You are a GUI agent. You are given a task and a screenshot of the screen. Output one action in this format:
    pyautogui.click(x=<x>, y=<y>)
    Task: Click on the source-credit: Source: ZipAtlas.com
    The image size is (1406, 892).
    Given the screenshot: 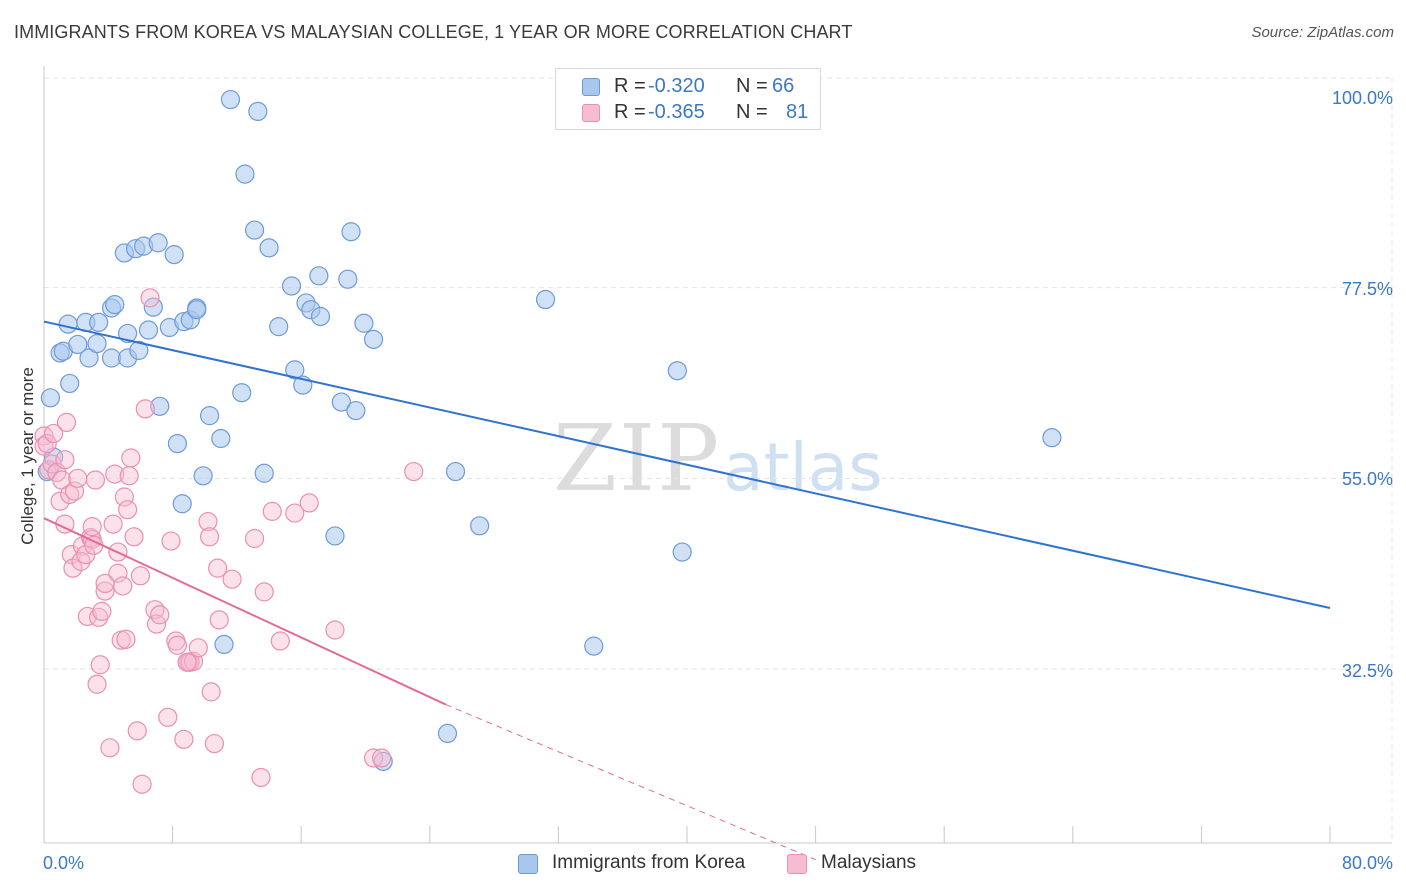 What is the action you would take?
    pyautogui.click(x=1322, y=32)
    